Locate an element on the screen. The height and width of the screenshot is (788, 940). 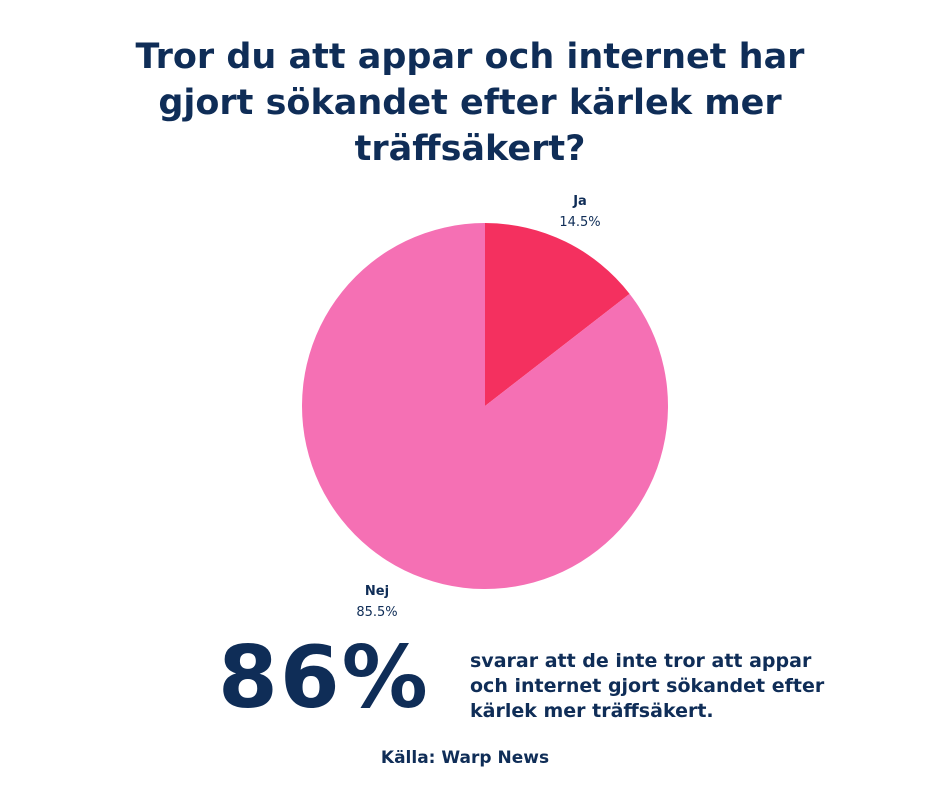
stat-description-line-3: kärlek mer träffsäkert. is located at coordinates (592, 711).